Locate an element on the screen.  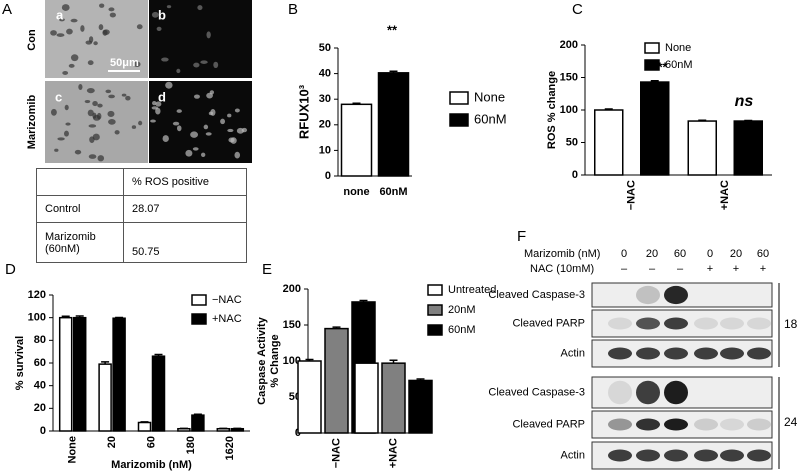
x-tick-label: 20 is located at coordinates (112, 442).